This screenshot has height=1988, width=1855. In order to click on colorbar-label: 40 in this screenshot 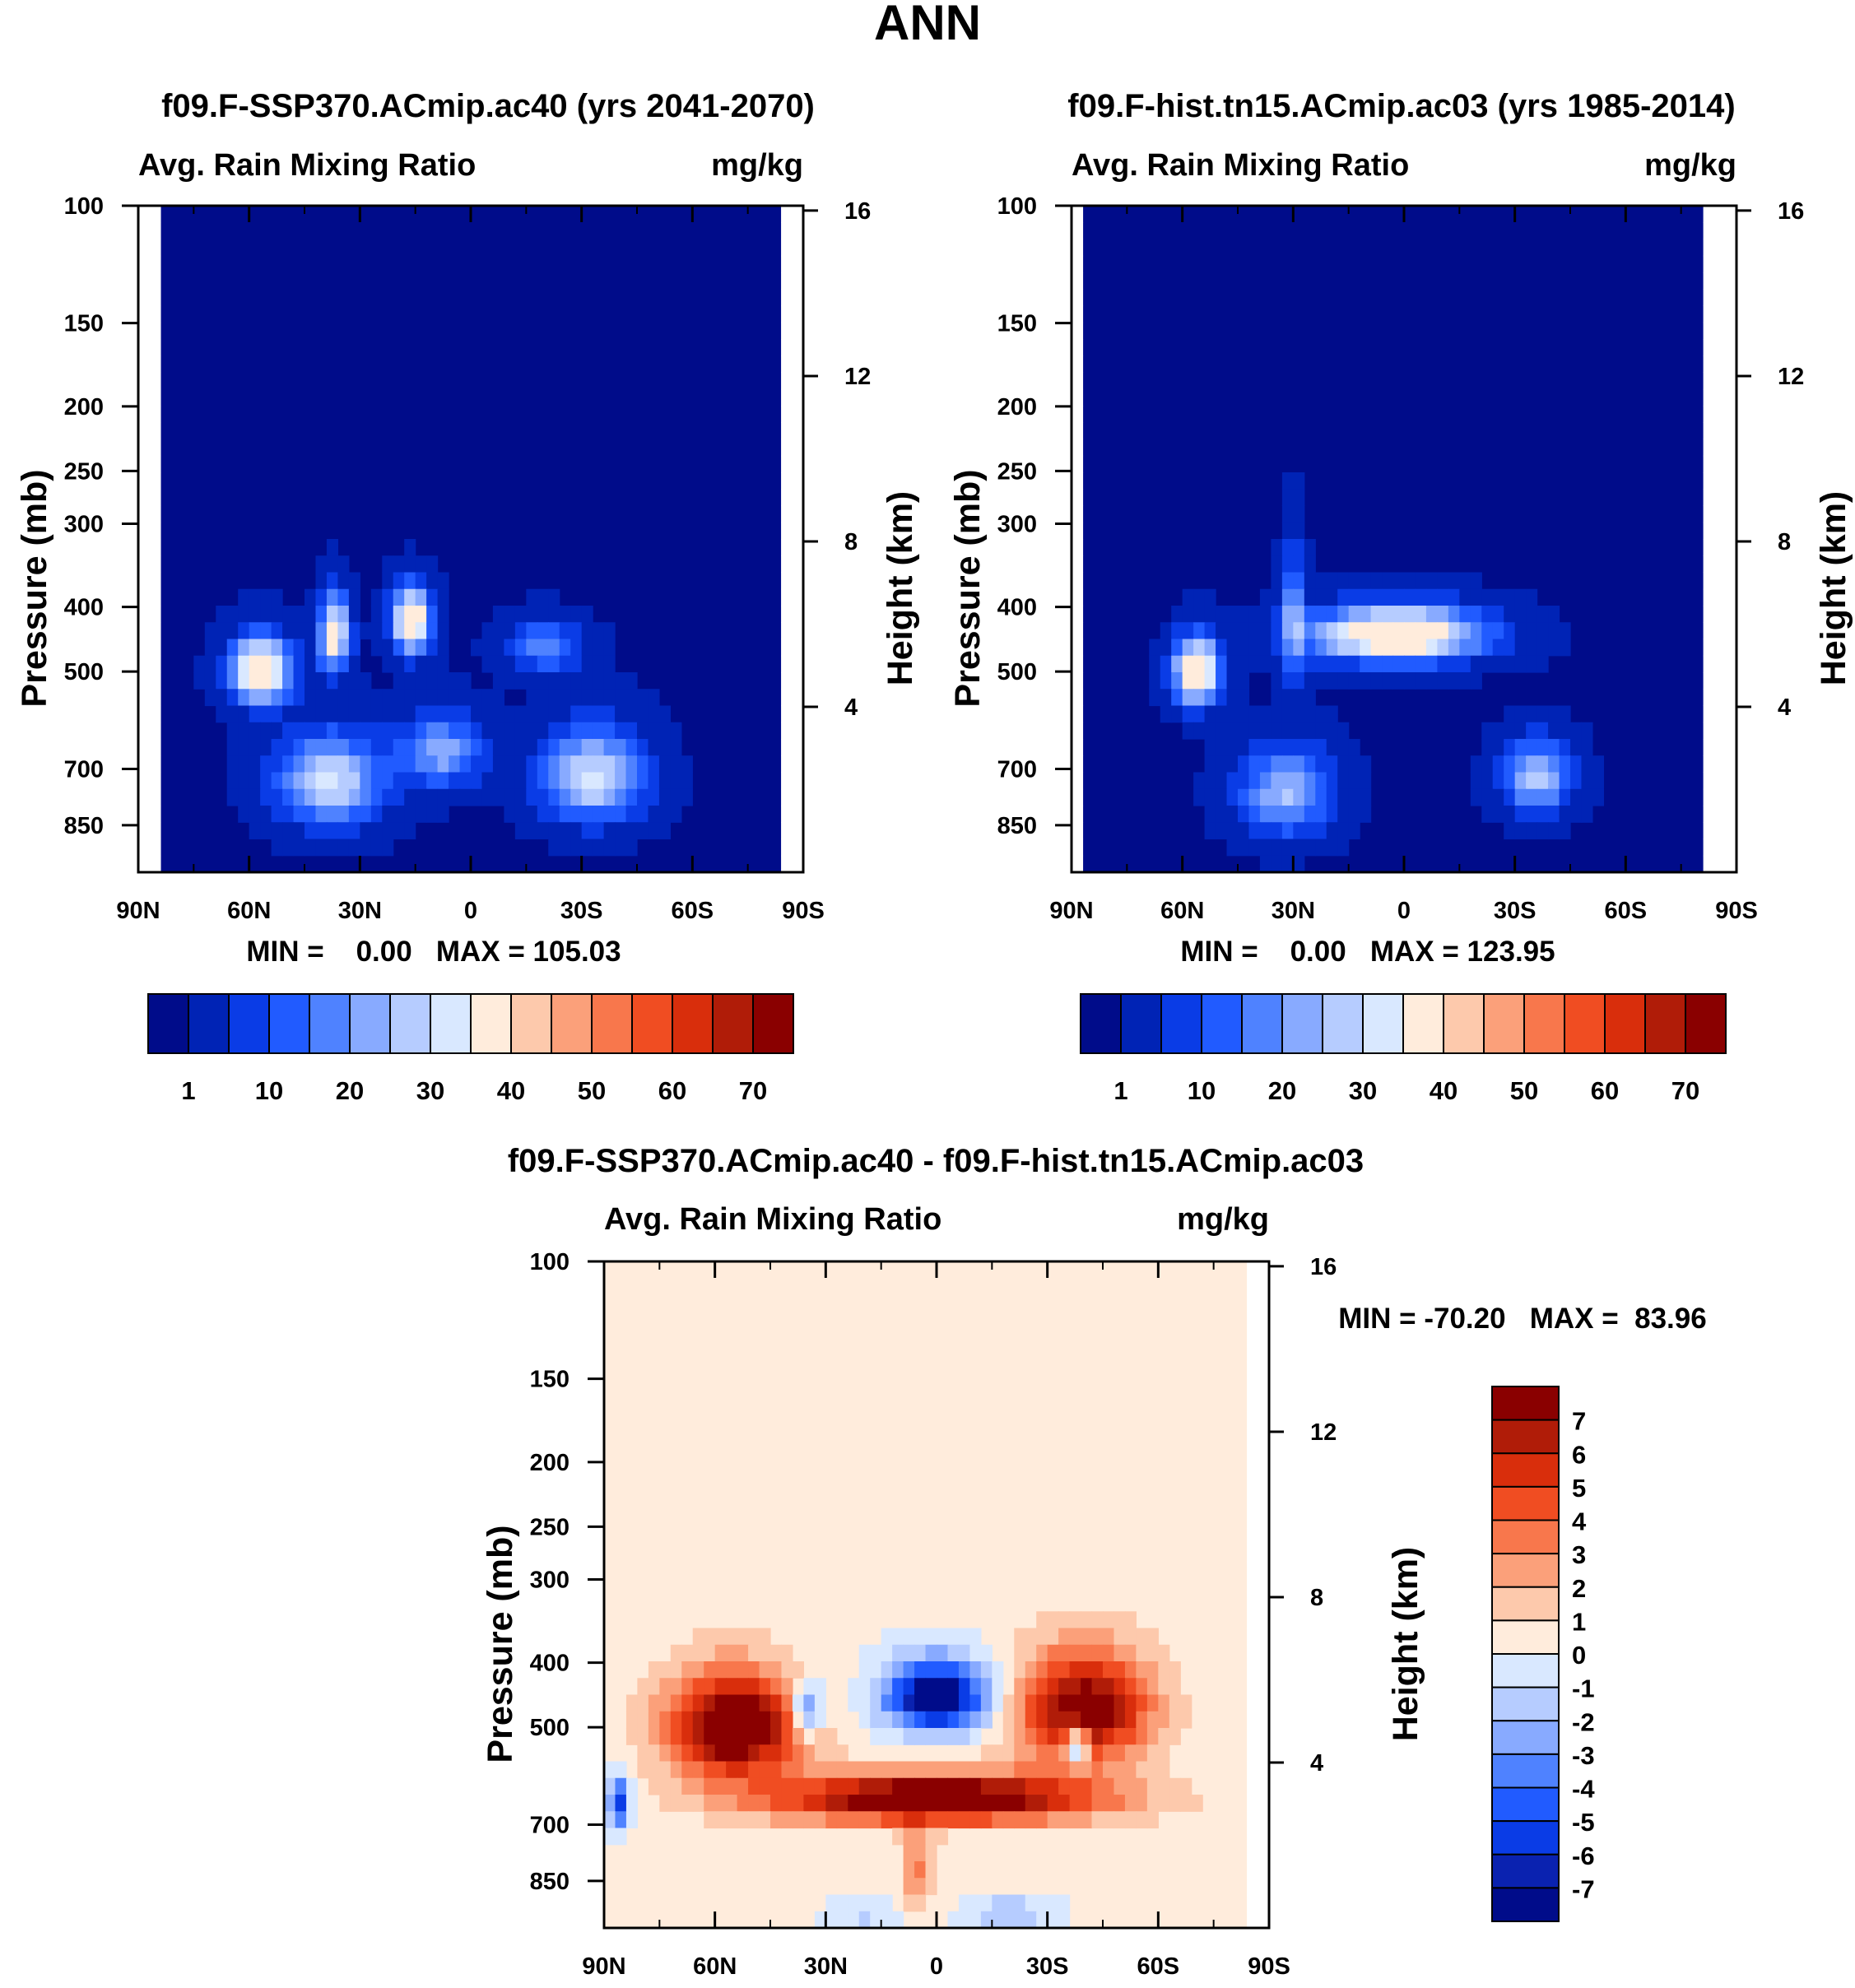, I will do `click(511, 1090)`.